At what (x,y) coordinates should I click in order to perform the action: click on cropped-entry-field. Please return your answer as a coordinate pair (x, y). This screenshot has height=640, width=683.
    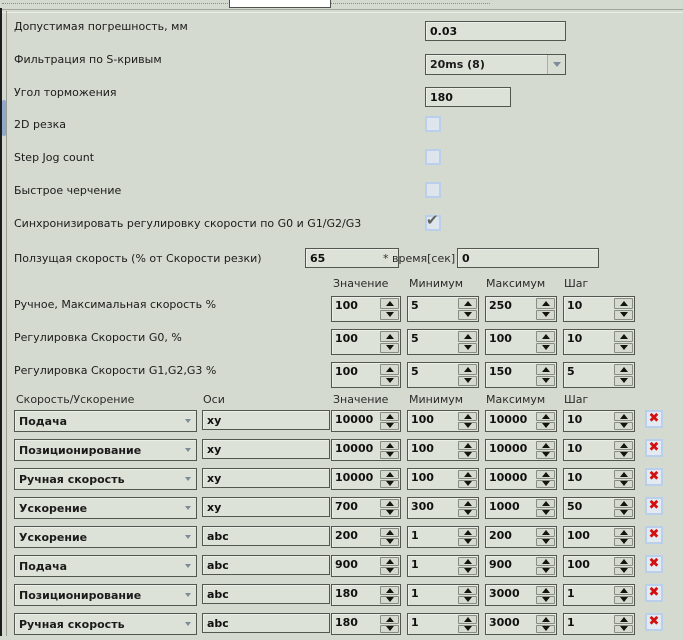
    Looking at the image, I should click on (280, 4).